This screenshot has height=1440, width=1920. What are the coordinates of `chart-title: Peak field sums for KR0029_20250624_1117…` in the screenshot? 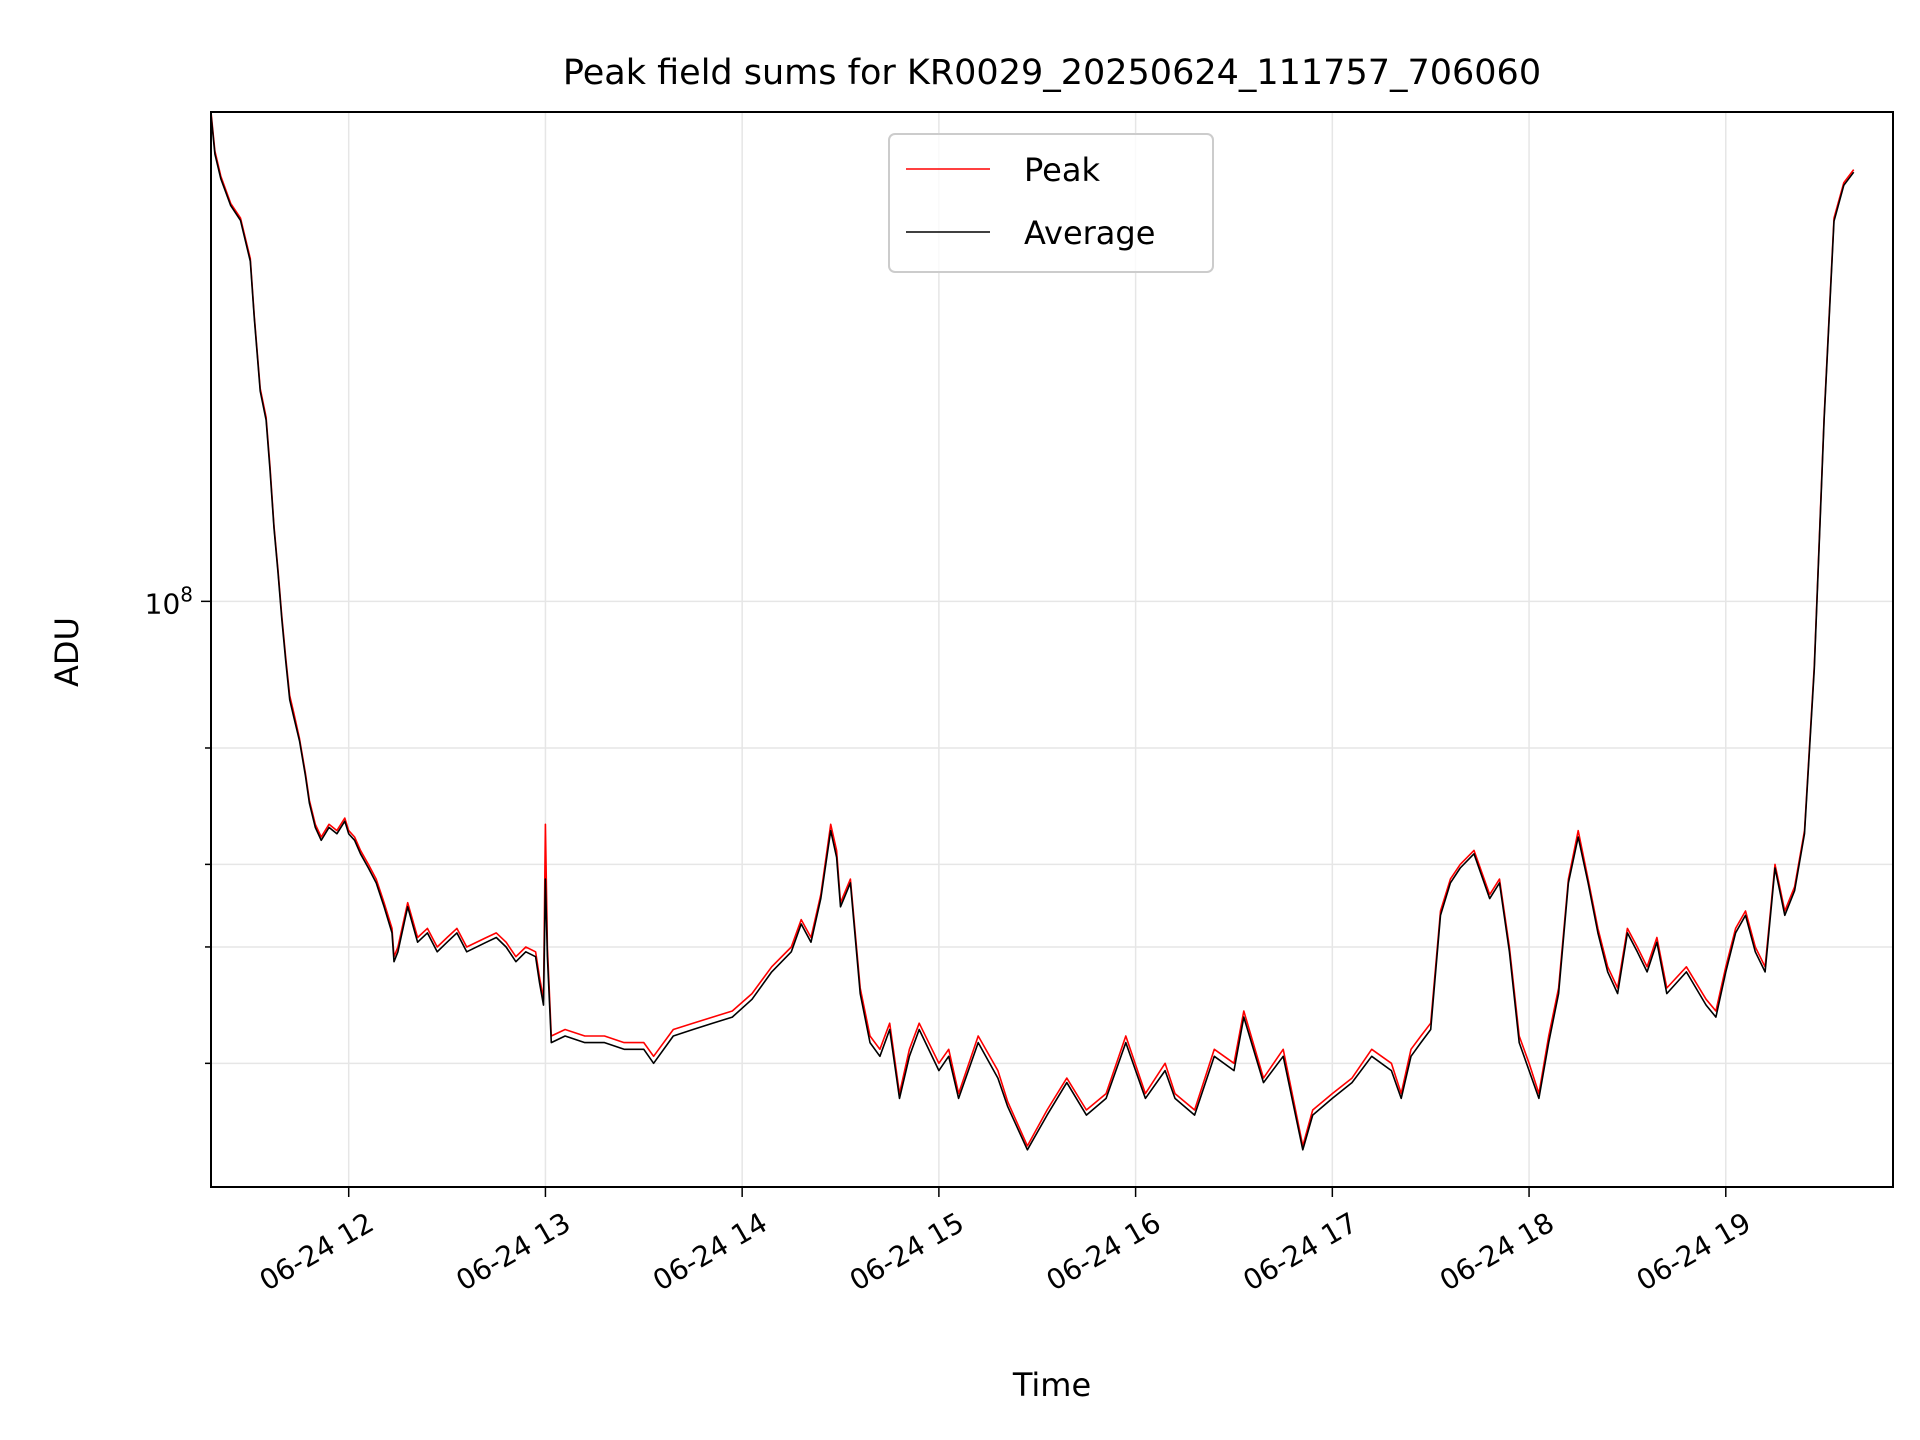 It's located at (1052, 73).